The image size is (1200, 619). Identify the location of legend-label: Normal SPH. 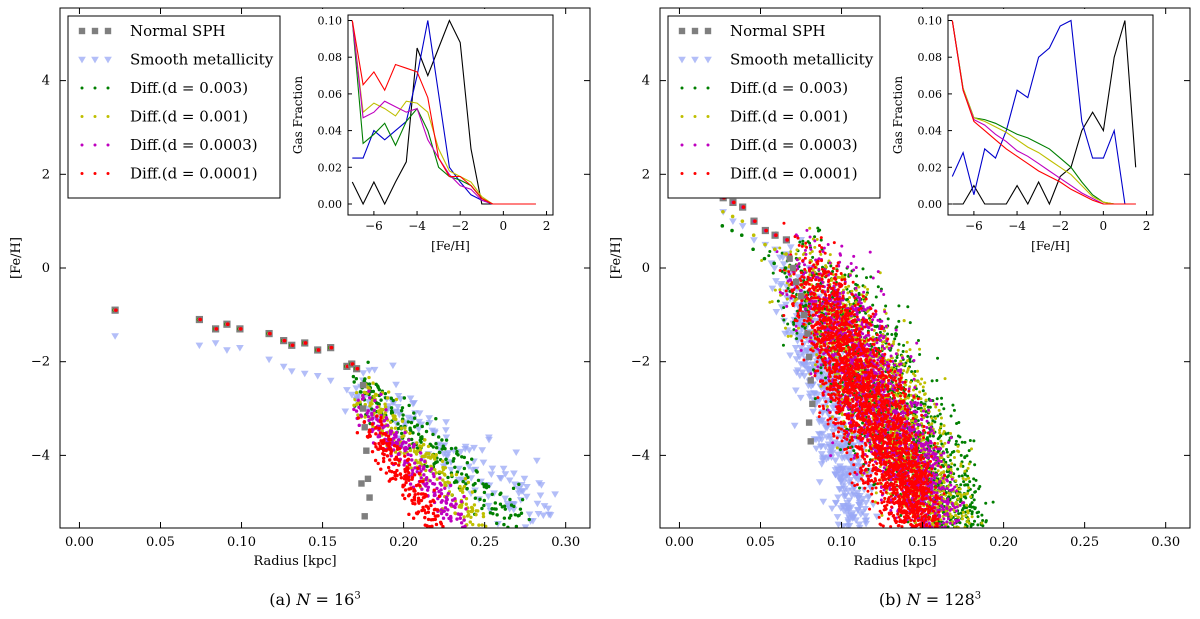
(178, 31).